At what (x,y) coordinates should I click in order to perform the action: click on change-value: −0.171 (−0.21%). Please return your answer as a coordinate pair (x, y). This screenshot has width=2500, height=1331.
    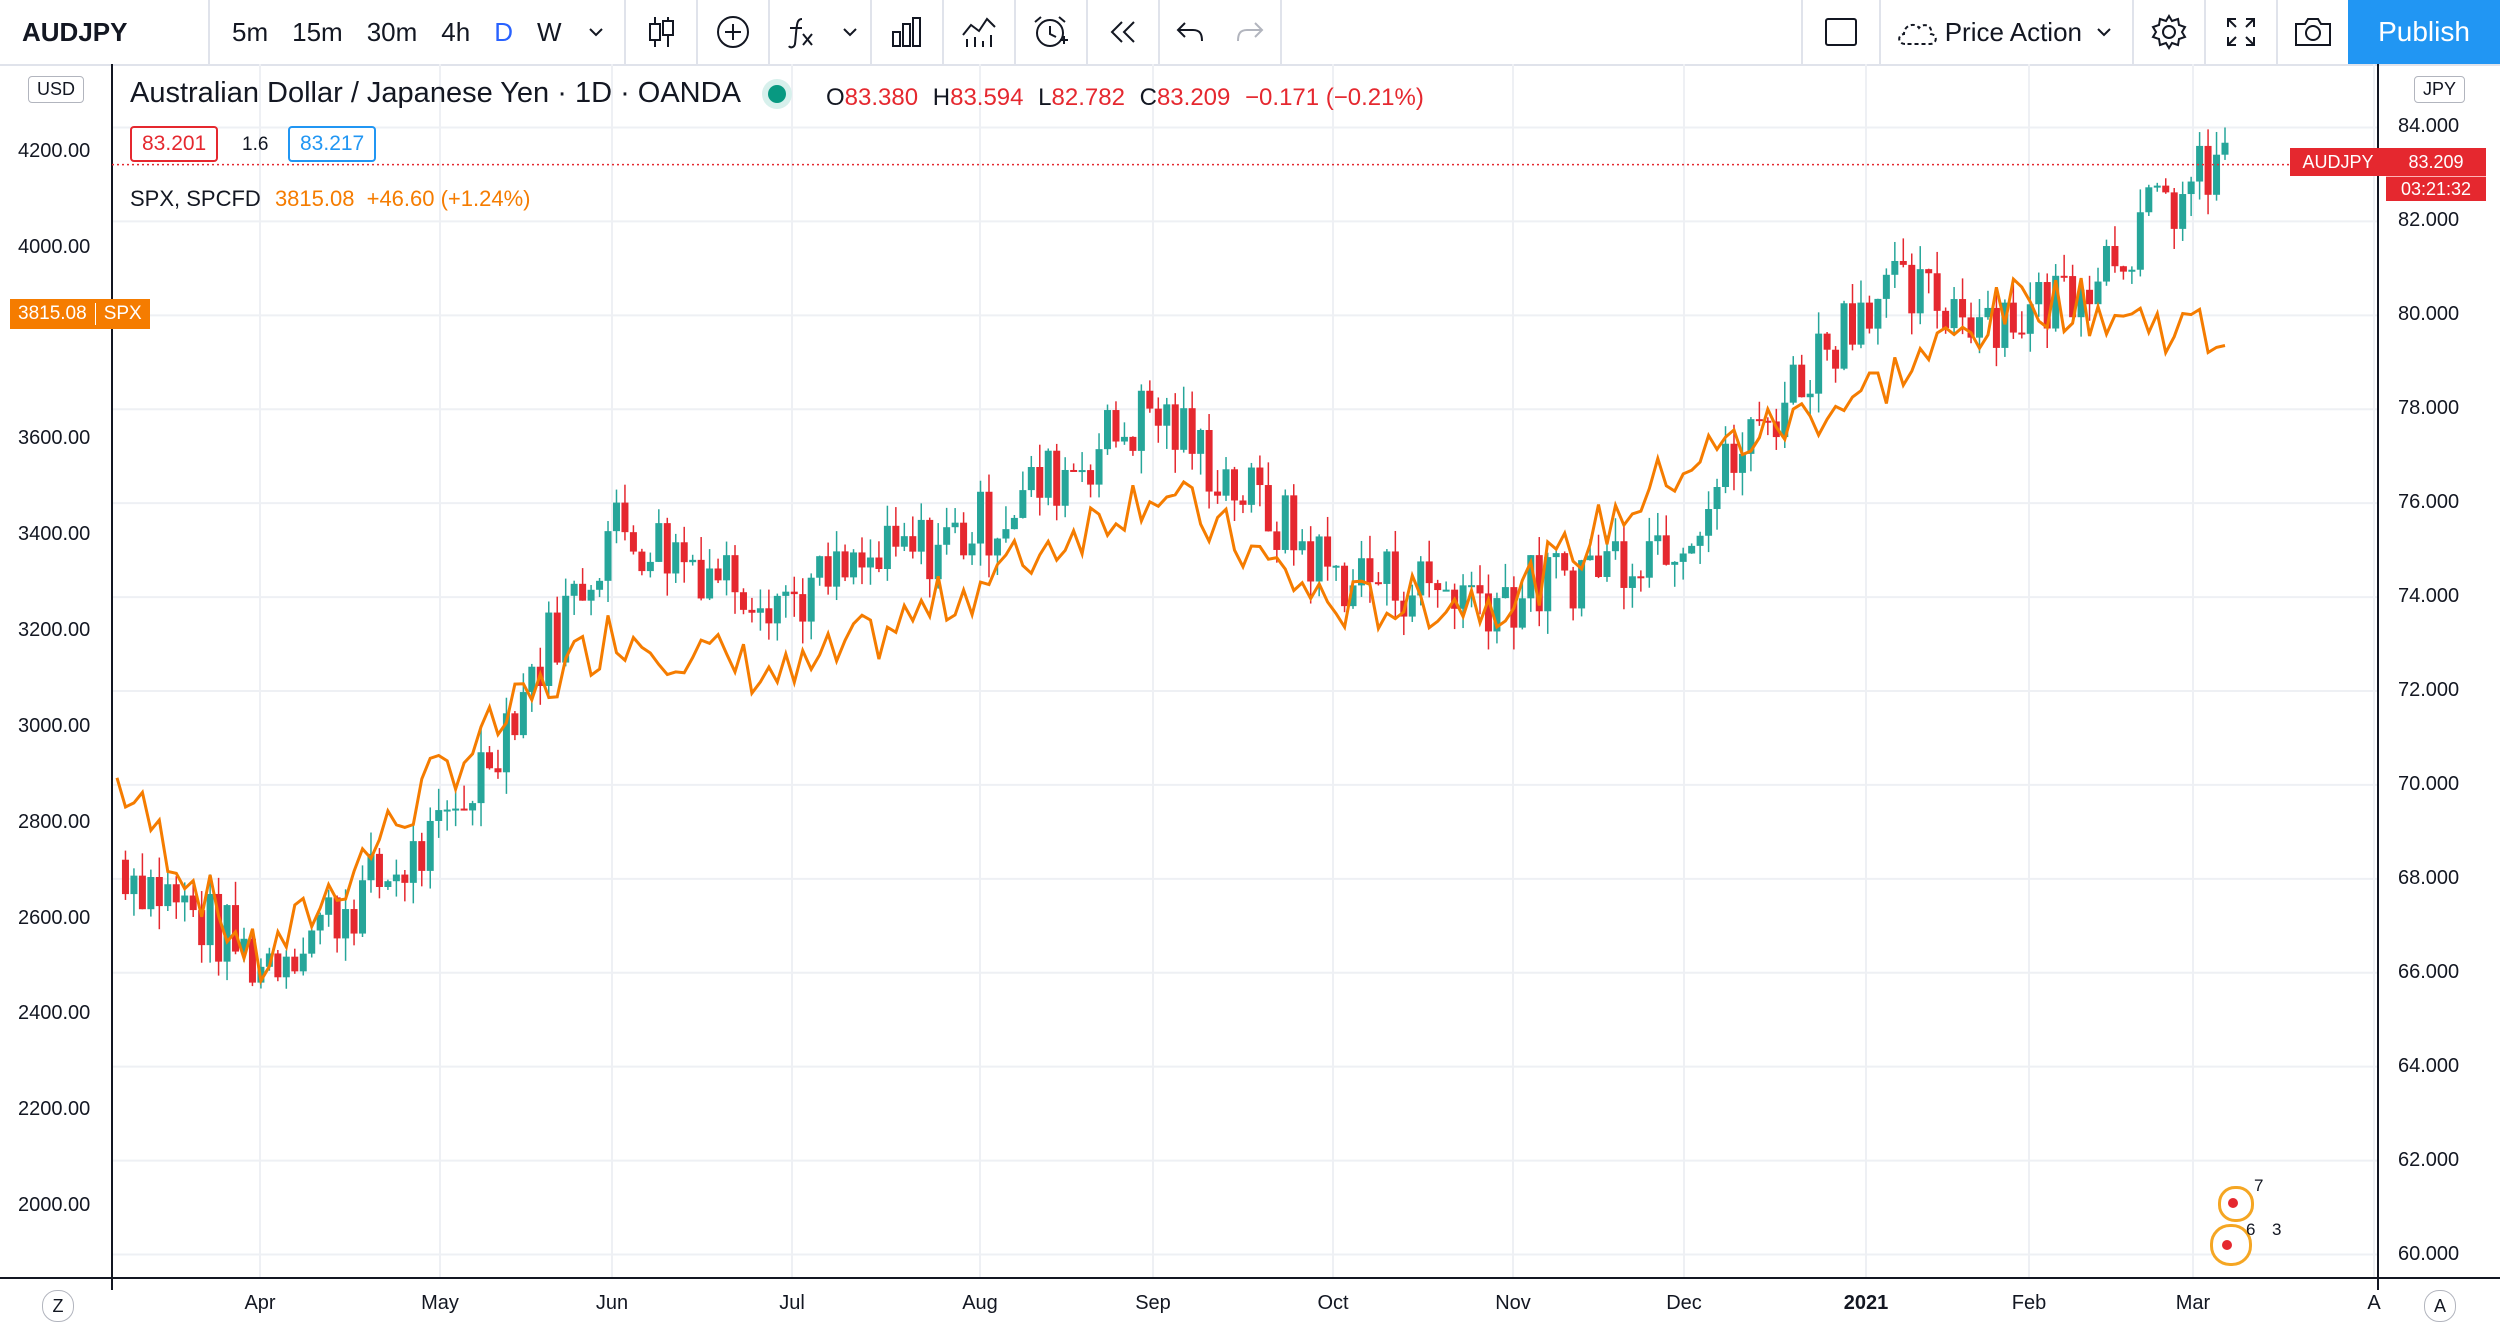
    Looking at the image, I should click on (1334, 97).